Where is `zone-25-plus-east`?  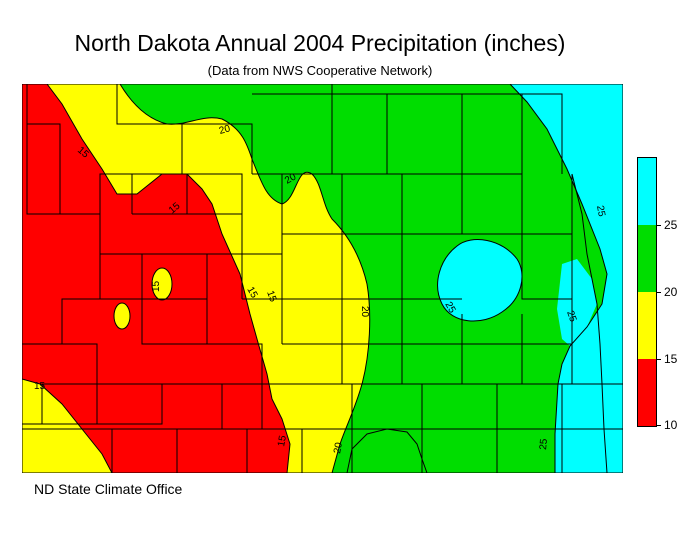 zone-25-plus-east is located at coordinates (566, 278).